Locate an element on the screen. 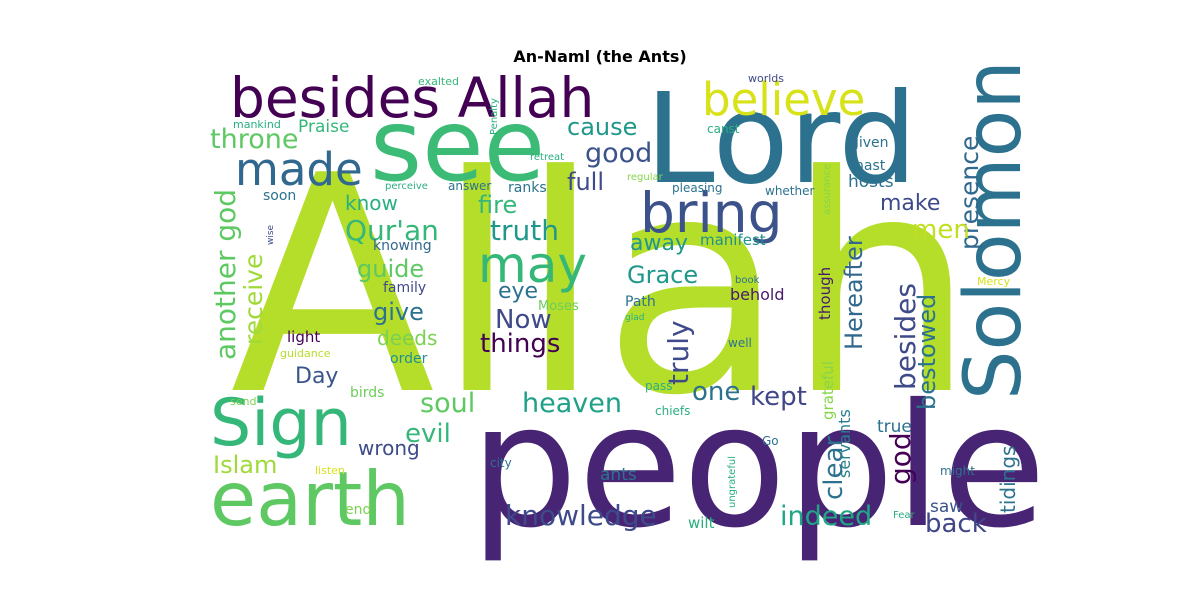 The image size is (1200, 600). word-may: may is located at coordinates (532, 265).